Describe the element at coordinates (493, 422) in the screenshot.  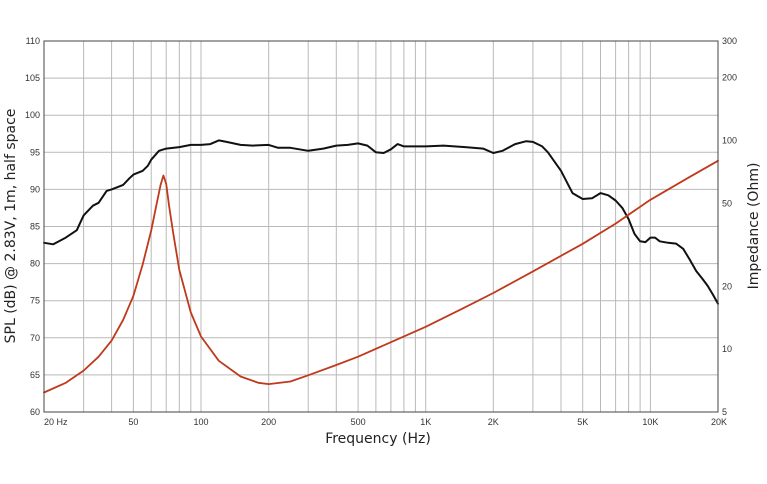
I see `x-tick-label: 2K` at that location.